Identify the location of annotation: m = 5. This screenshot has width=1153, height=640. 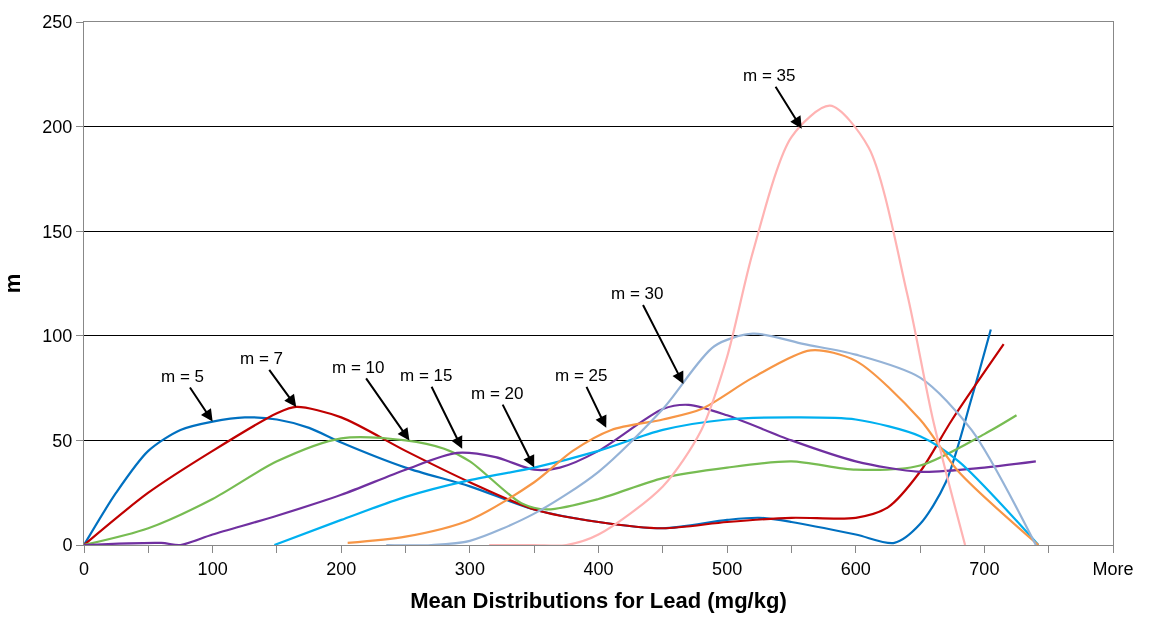
(182, 376).